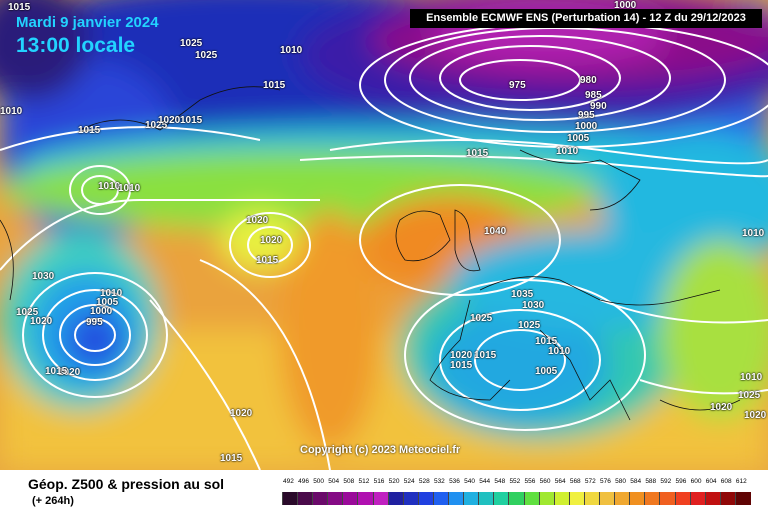 The height and width of the screenshot is (512, 768). I want to click on isobar-label: 975, so click(517, 85).